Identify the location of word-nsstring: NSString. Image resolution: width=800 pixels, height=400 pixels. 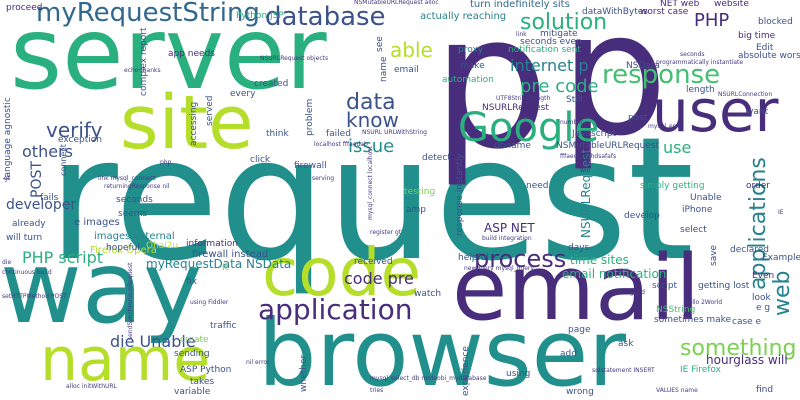
(676, 310).